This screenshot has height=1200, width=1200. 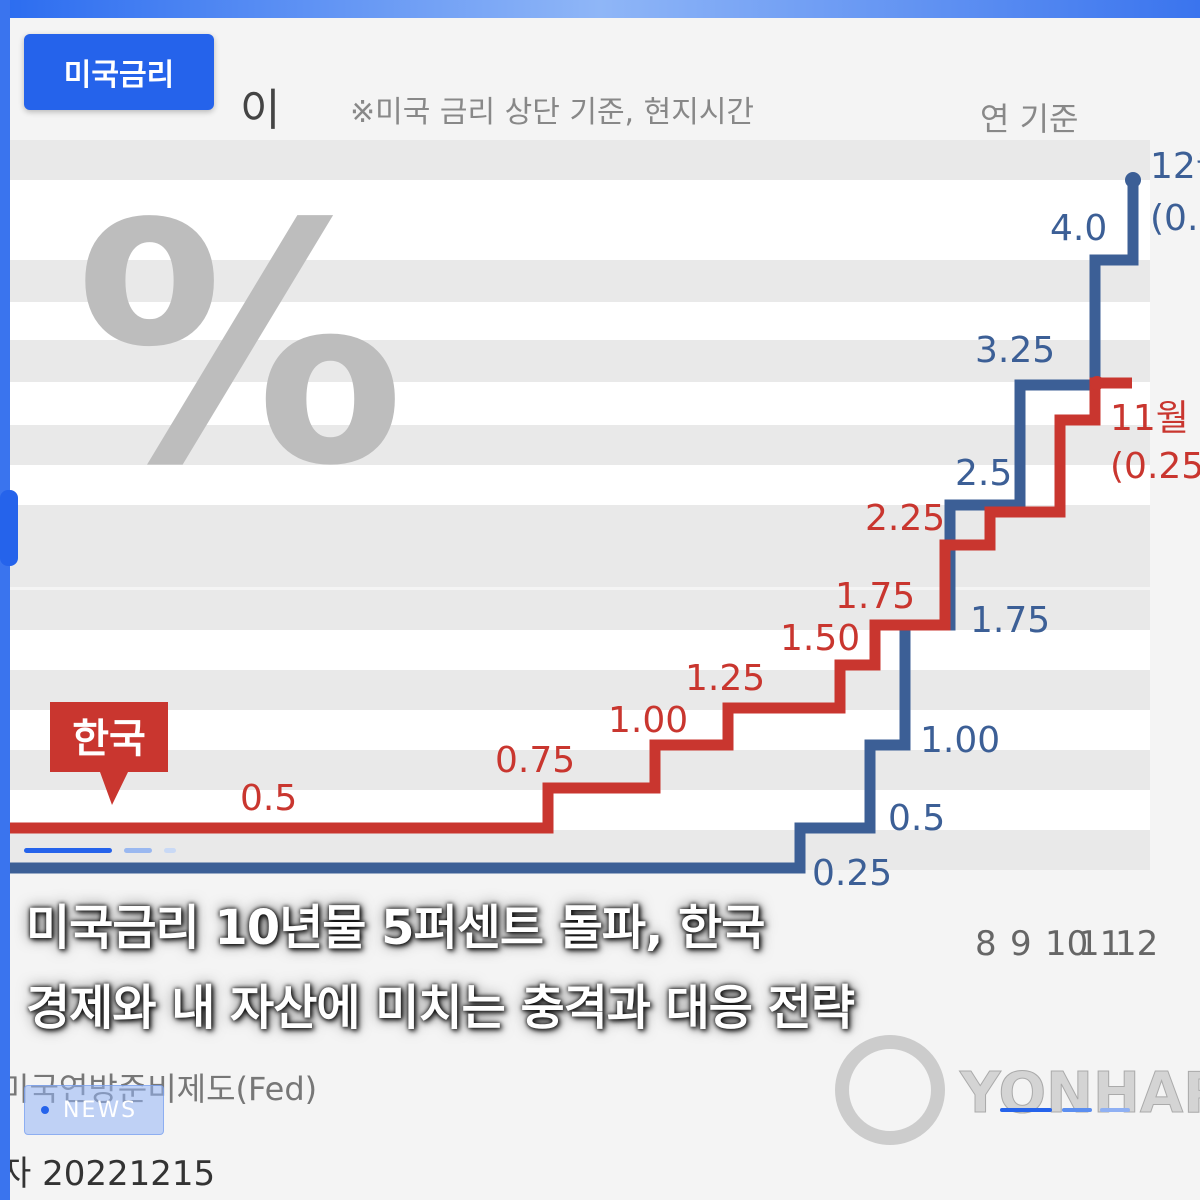 What do you see at coordinates (725, 678) in the screenshot?
I see `label: 1.25` at bounding box center [725, 678].